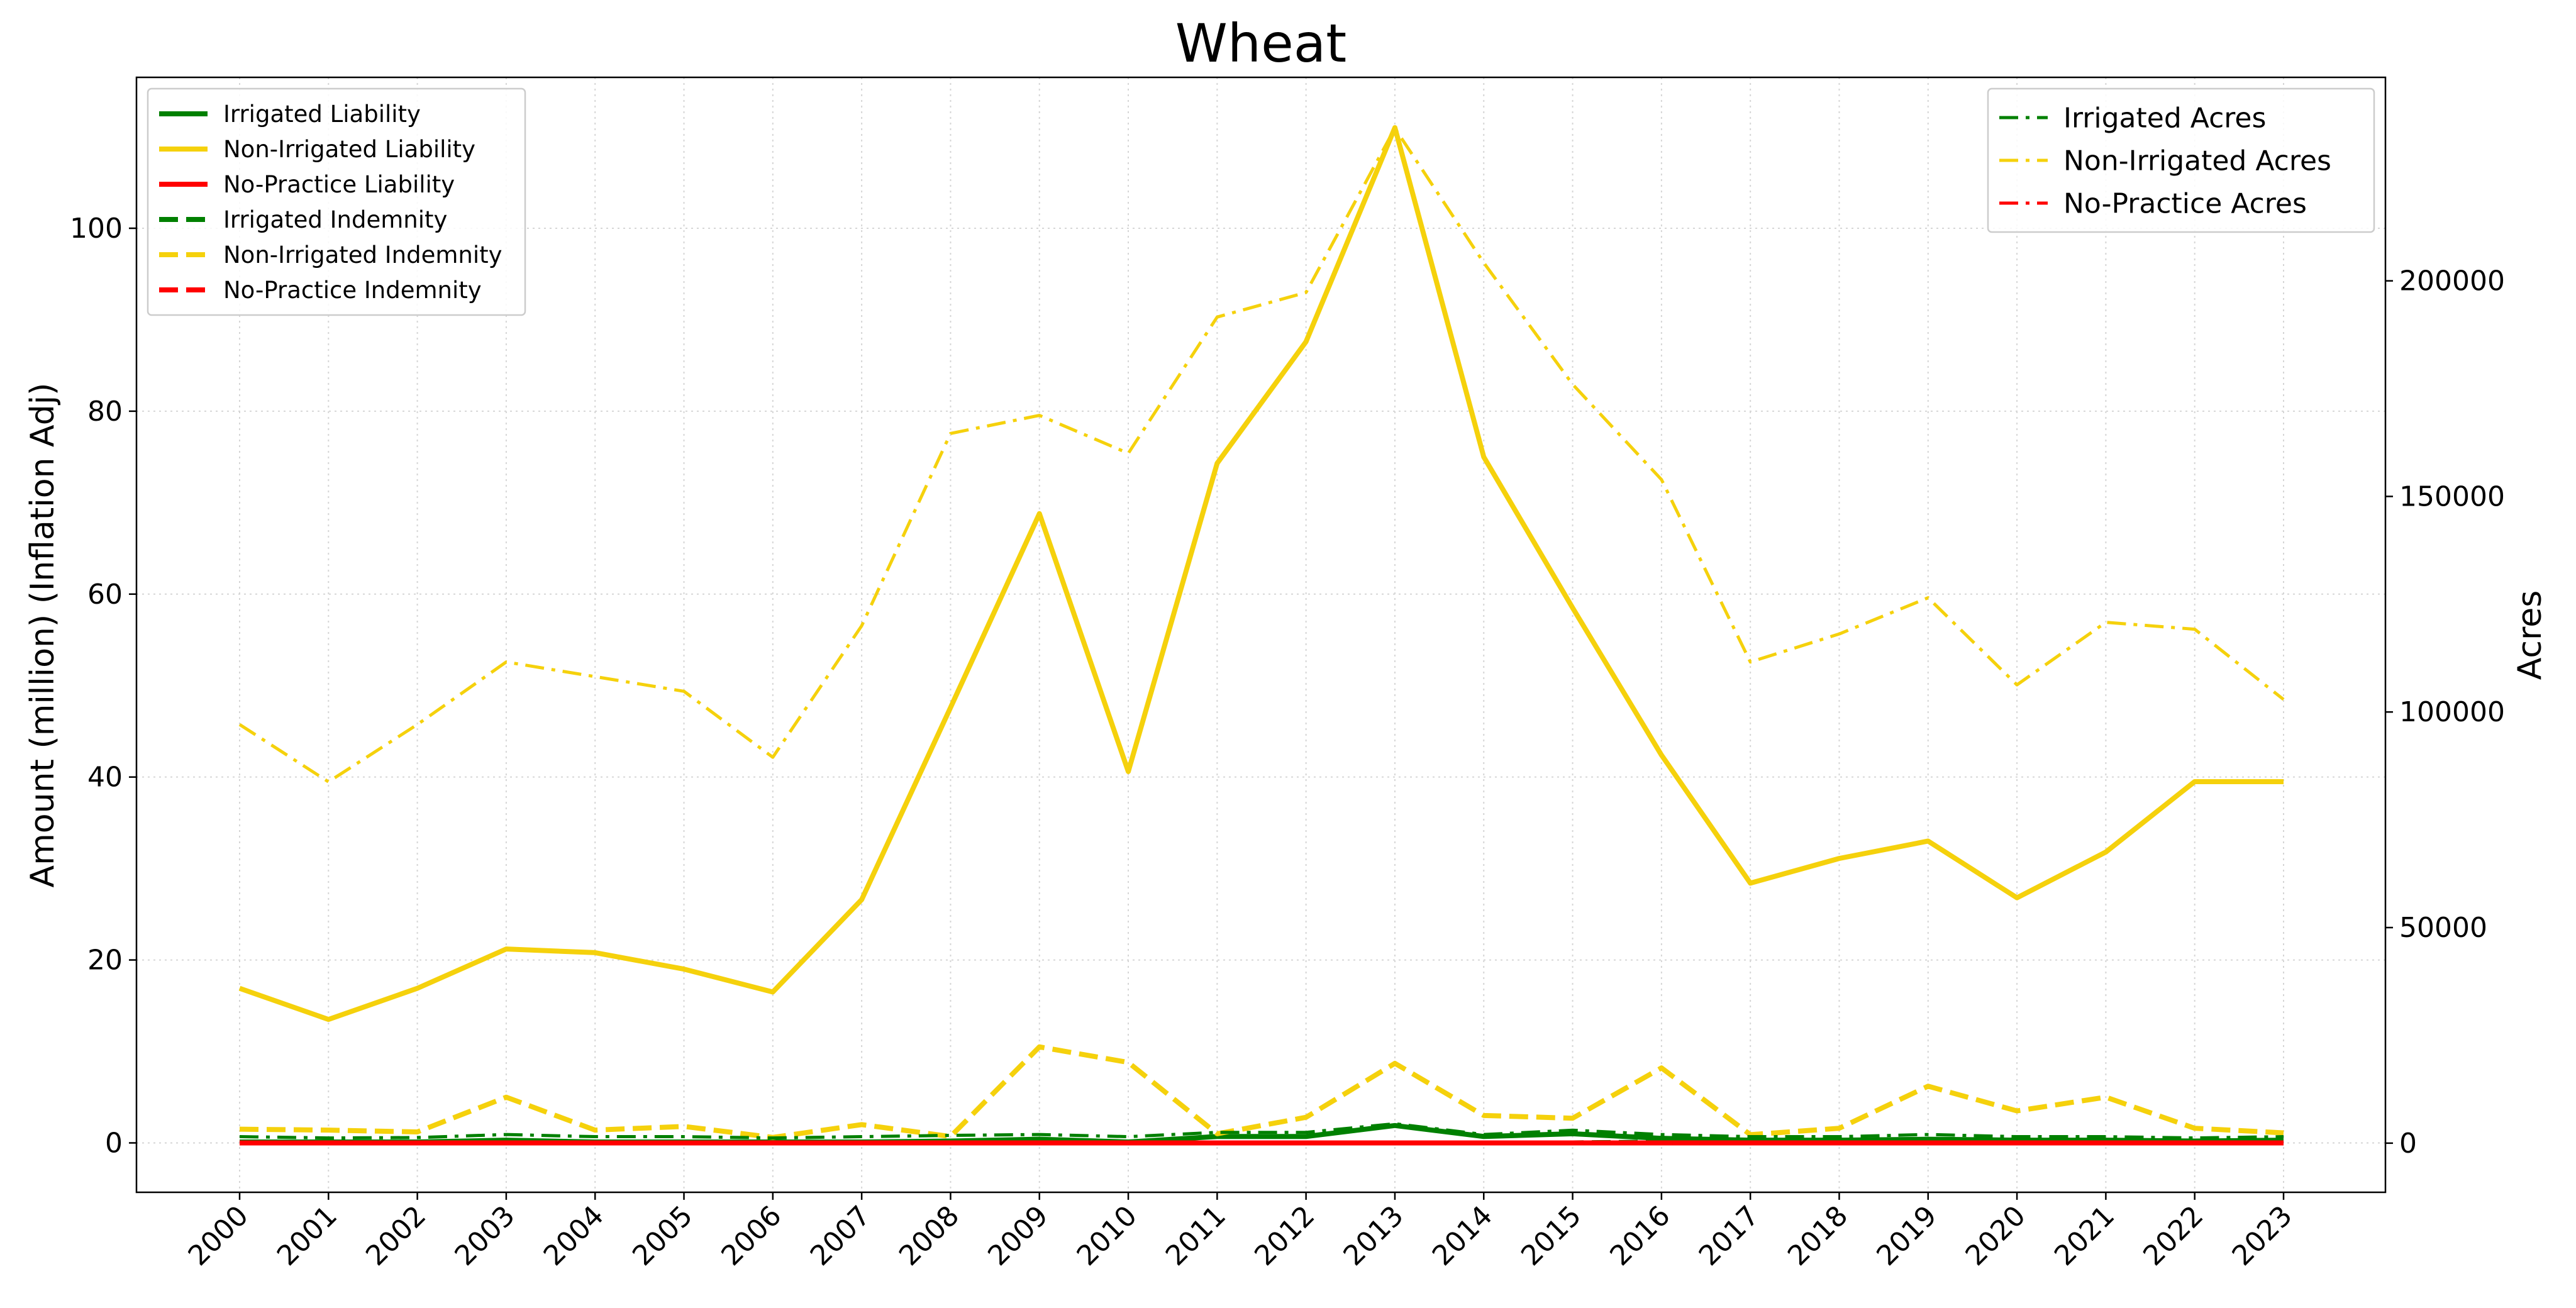 The height and width of the screenshot is (1308, 2576). What do you see at coordinates (2452, 496) in the screenshot?
I see `y2-tick-label: 150000` at bounding box center [2452, 496].